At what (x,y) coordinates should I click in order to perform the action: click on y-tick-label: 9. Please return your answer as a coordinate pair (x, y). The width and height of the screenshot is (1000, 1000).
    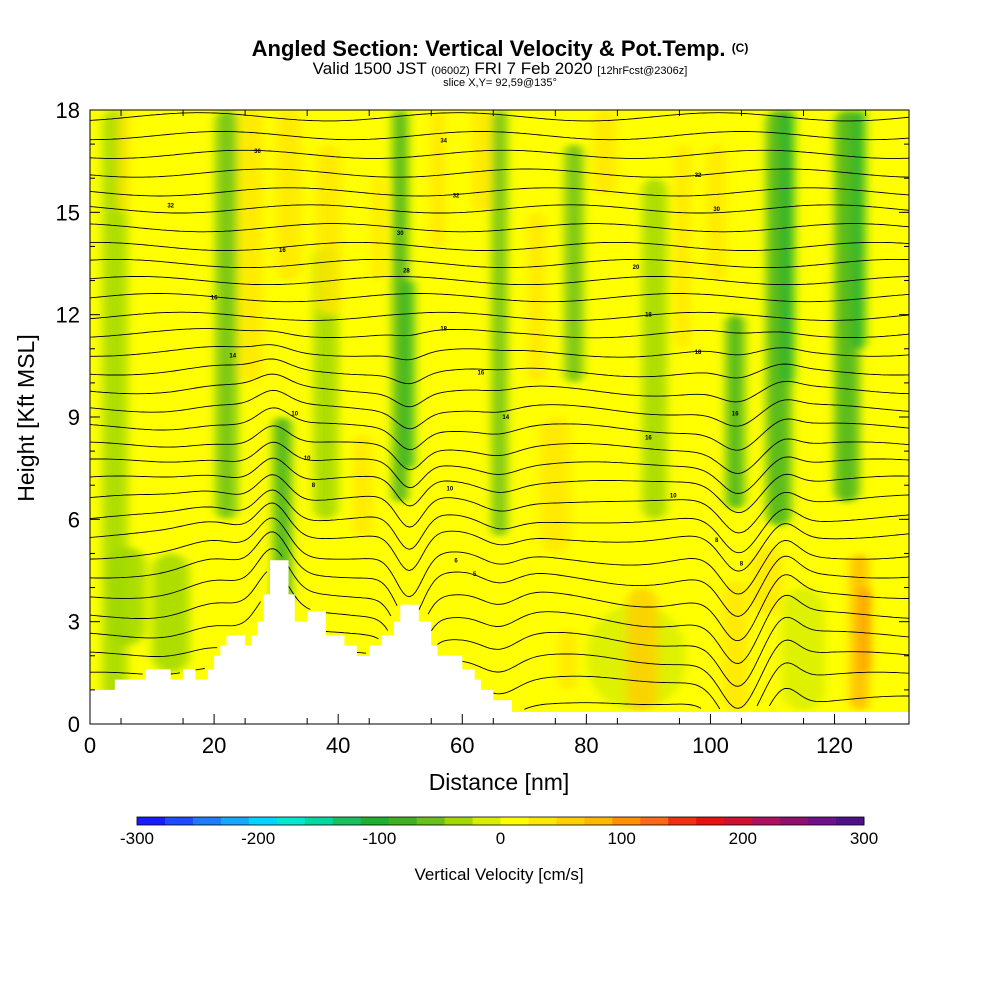
    Looking at the image, I should click on (74, 417).